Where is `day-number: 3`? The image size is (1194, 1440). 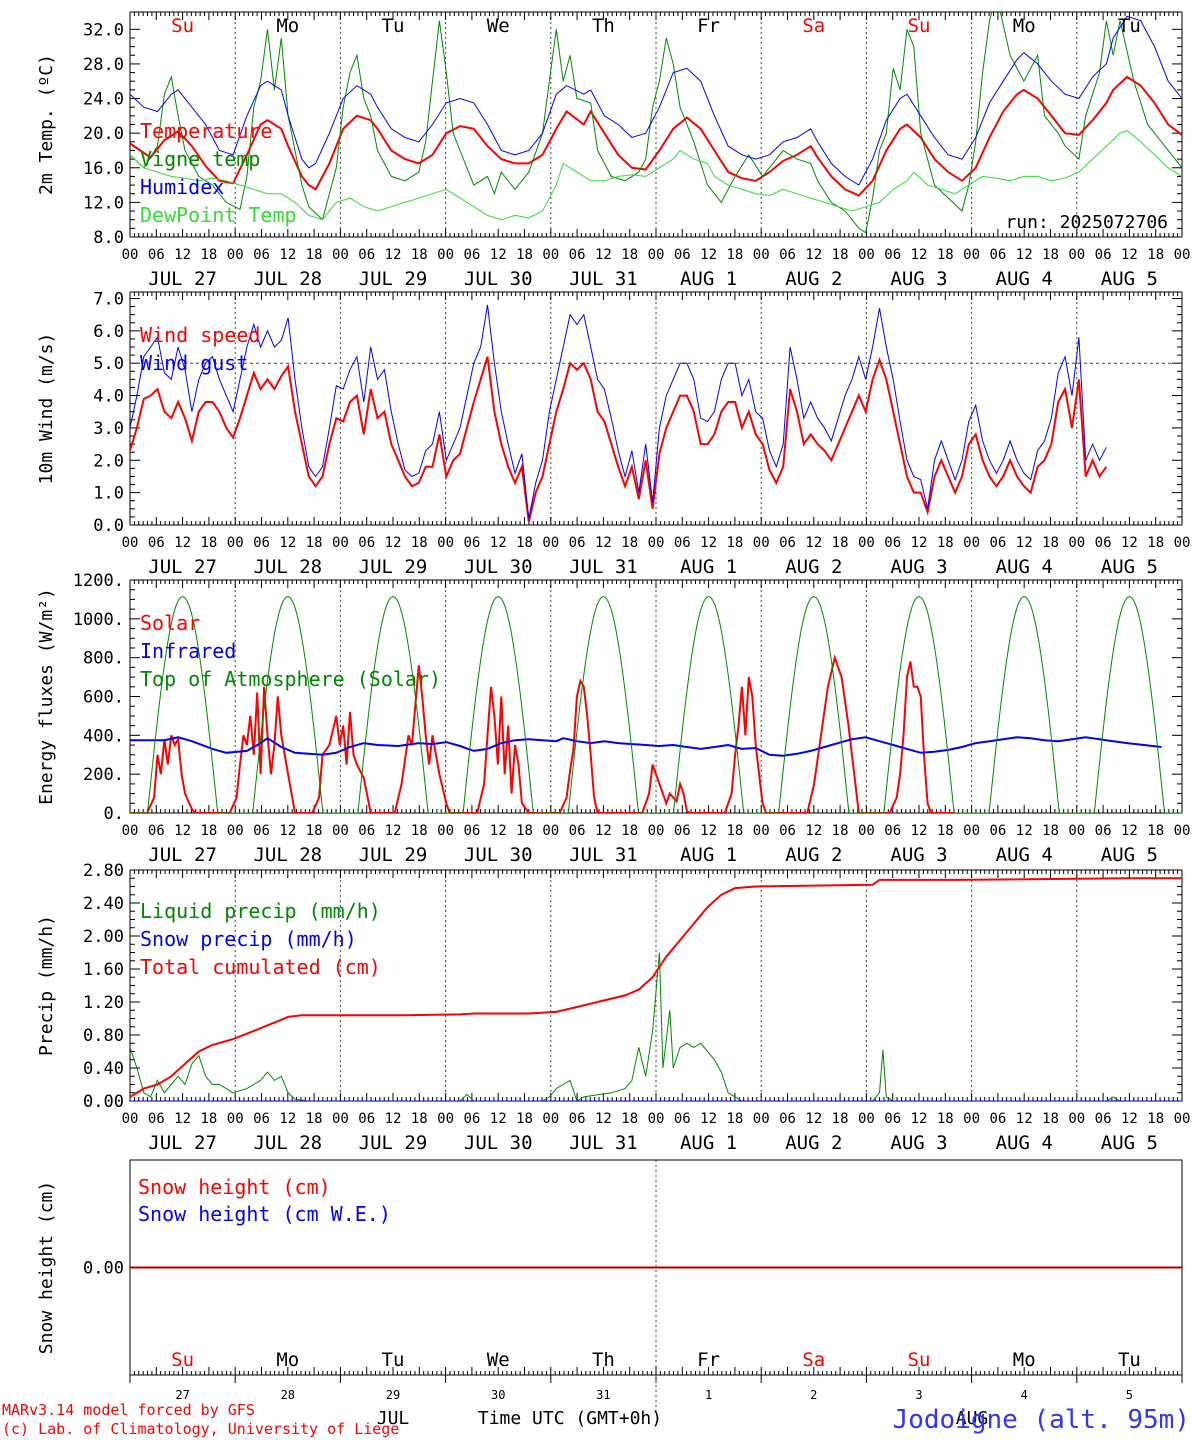 day-number: 3 is located at coordinates (918, 1395).